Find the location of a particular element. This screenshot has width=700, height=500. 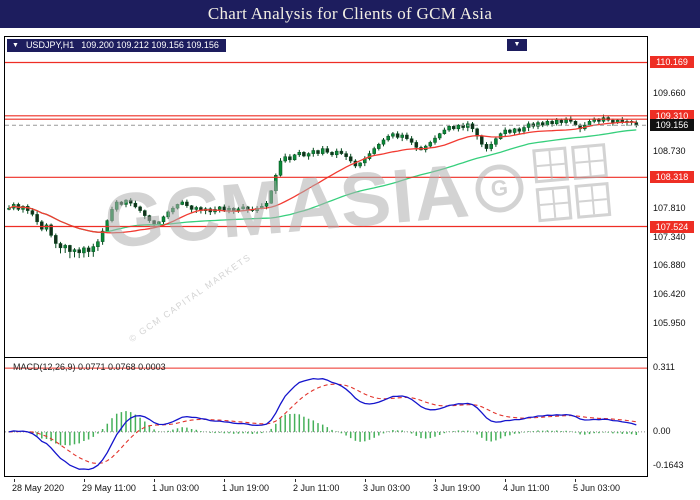

time-axis-label: 3 Jun 19:00 is located at coordinates (457, 488).